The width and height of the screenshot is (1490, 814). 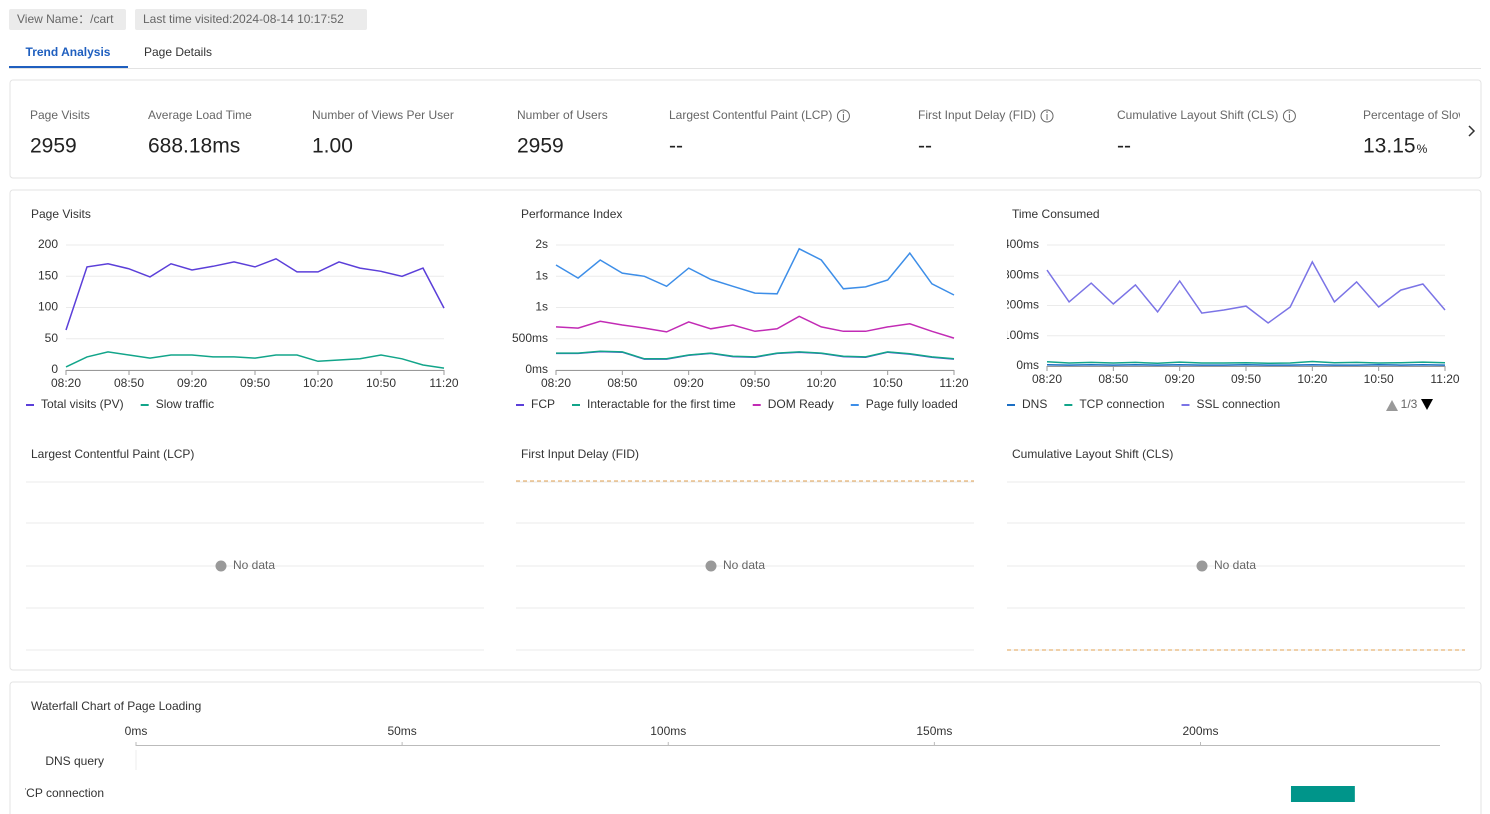 What do you see at coordinates (1056, 214) in the screenshot?
I see `chart-title: Time Consumed` at bounding box center [1056, 214].